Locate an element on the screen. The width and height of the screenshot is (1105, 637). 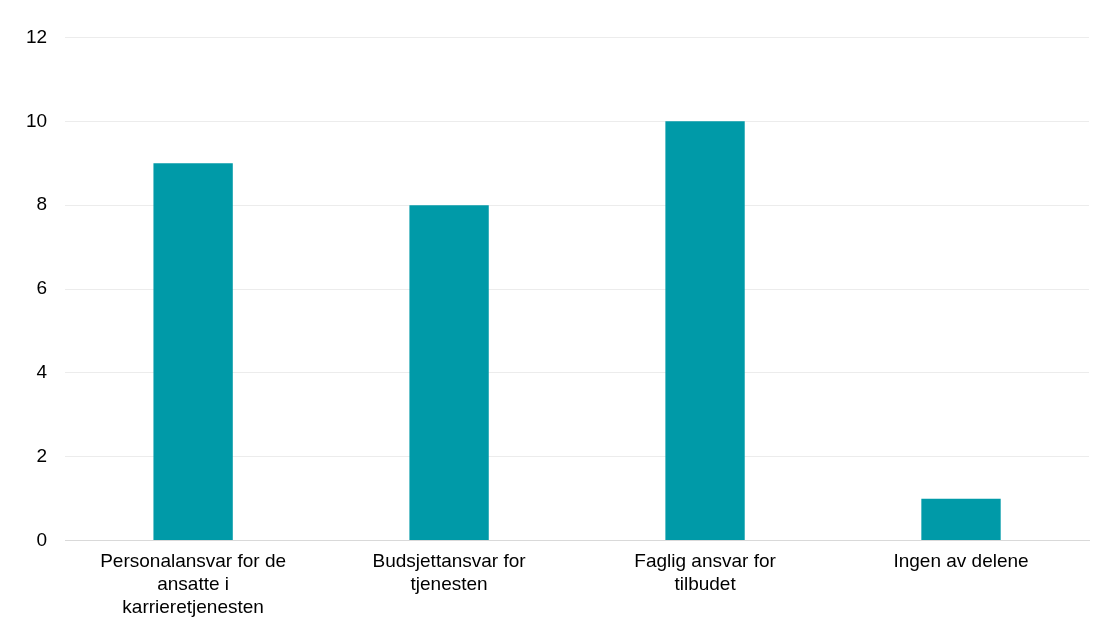
y-tick-label: 8 is located at coordinates (42, 204).